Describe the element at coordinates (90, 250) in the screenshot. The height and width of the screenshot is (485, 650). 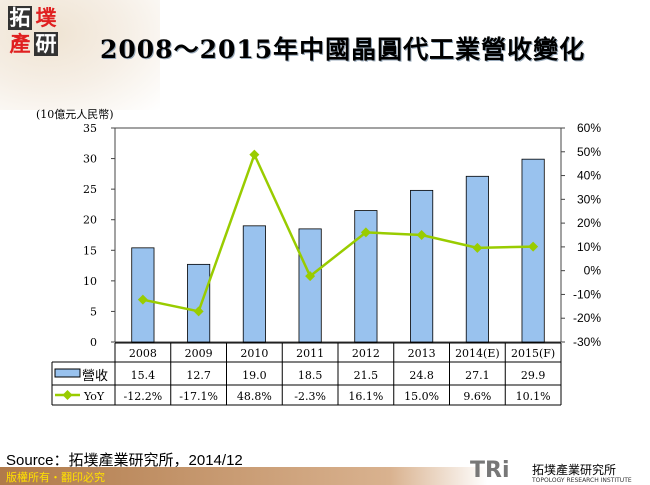
I see `left-tick-label: 15` at that location.